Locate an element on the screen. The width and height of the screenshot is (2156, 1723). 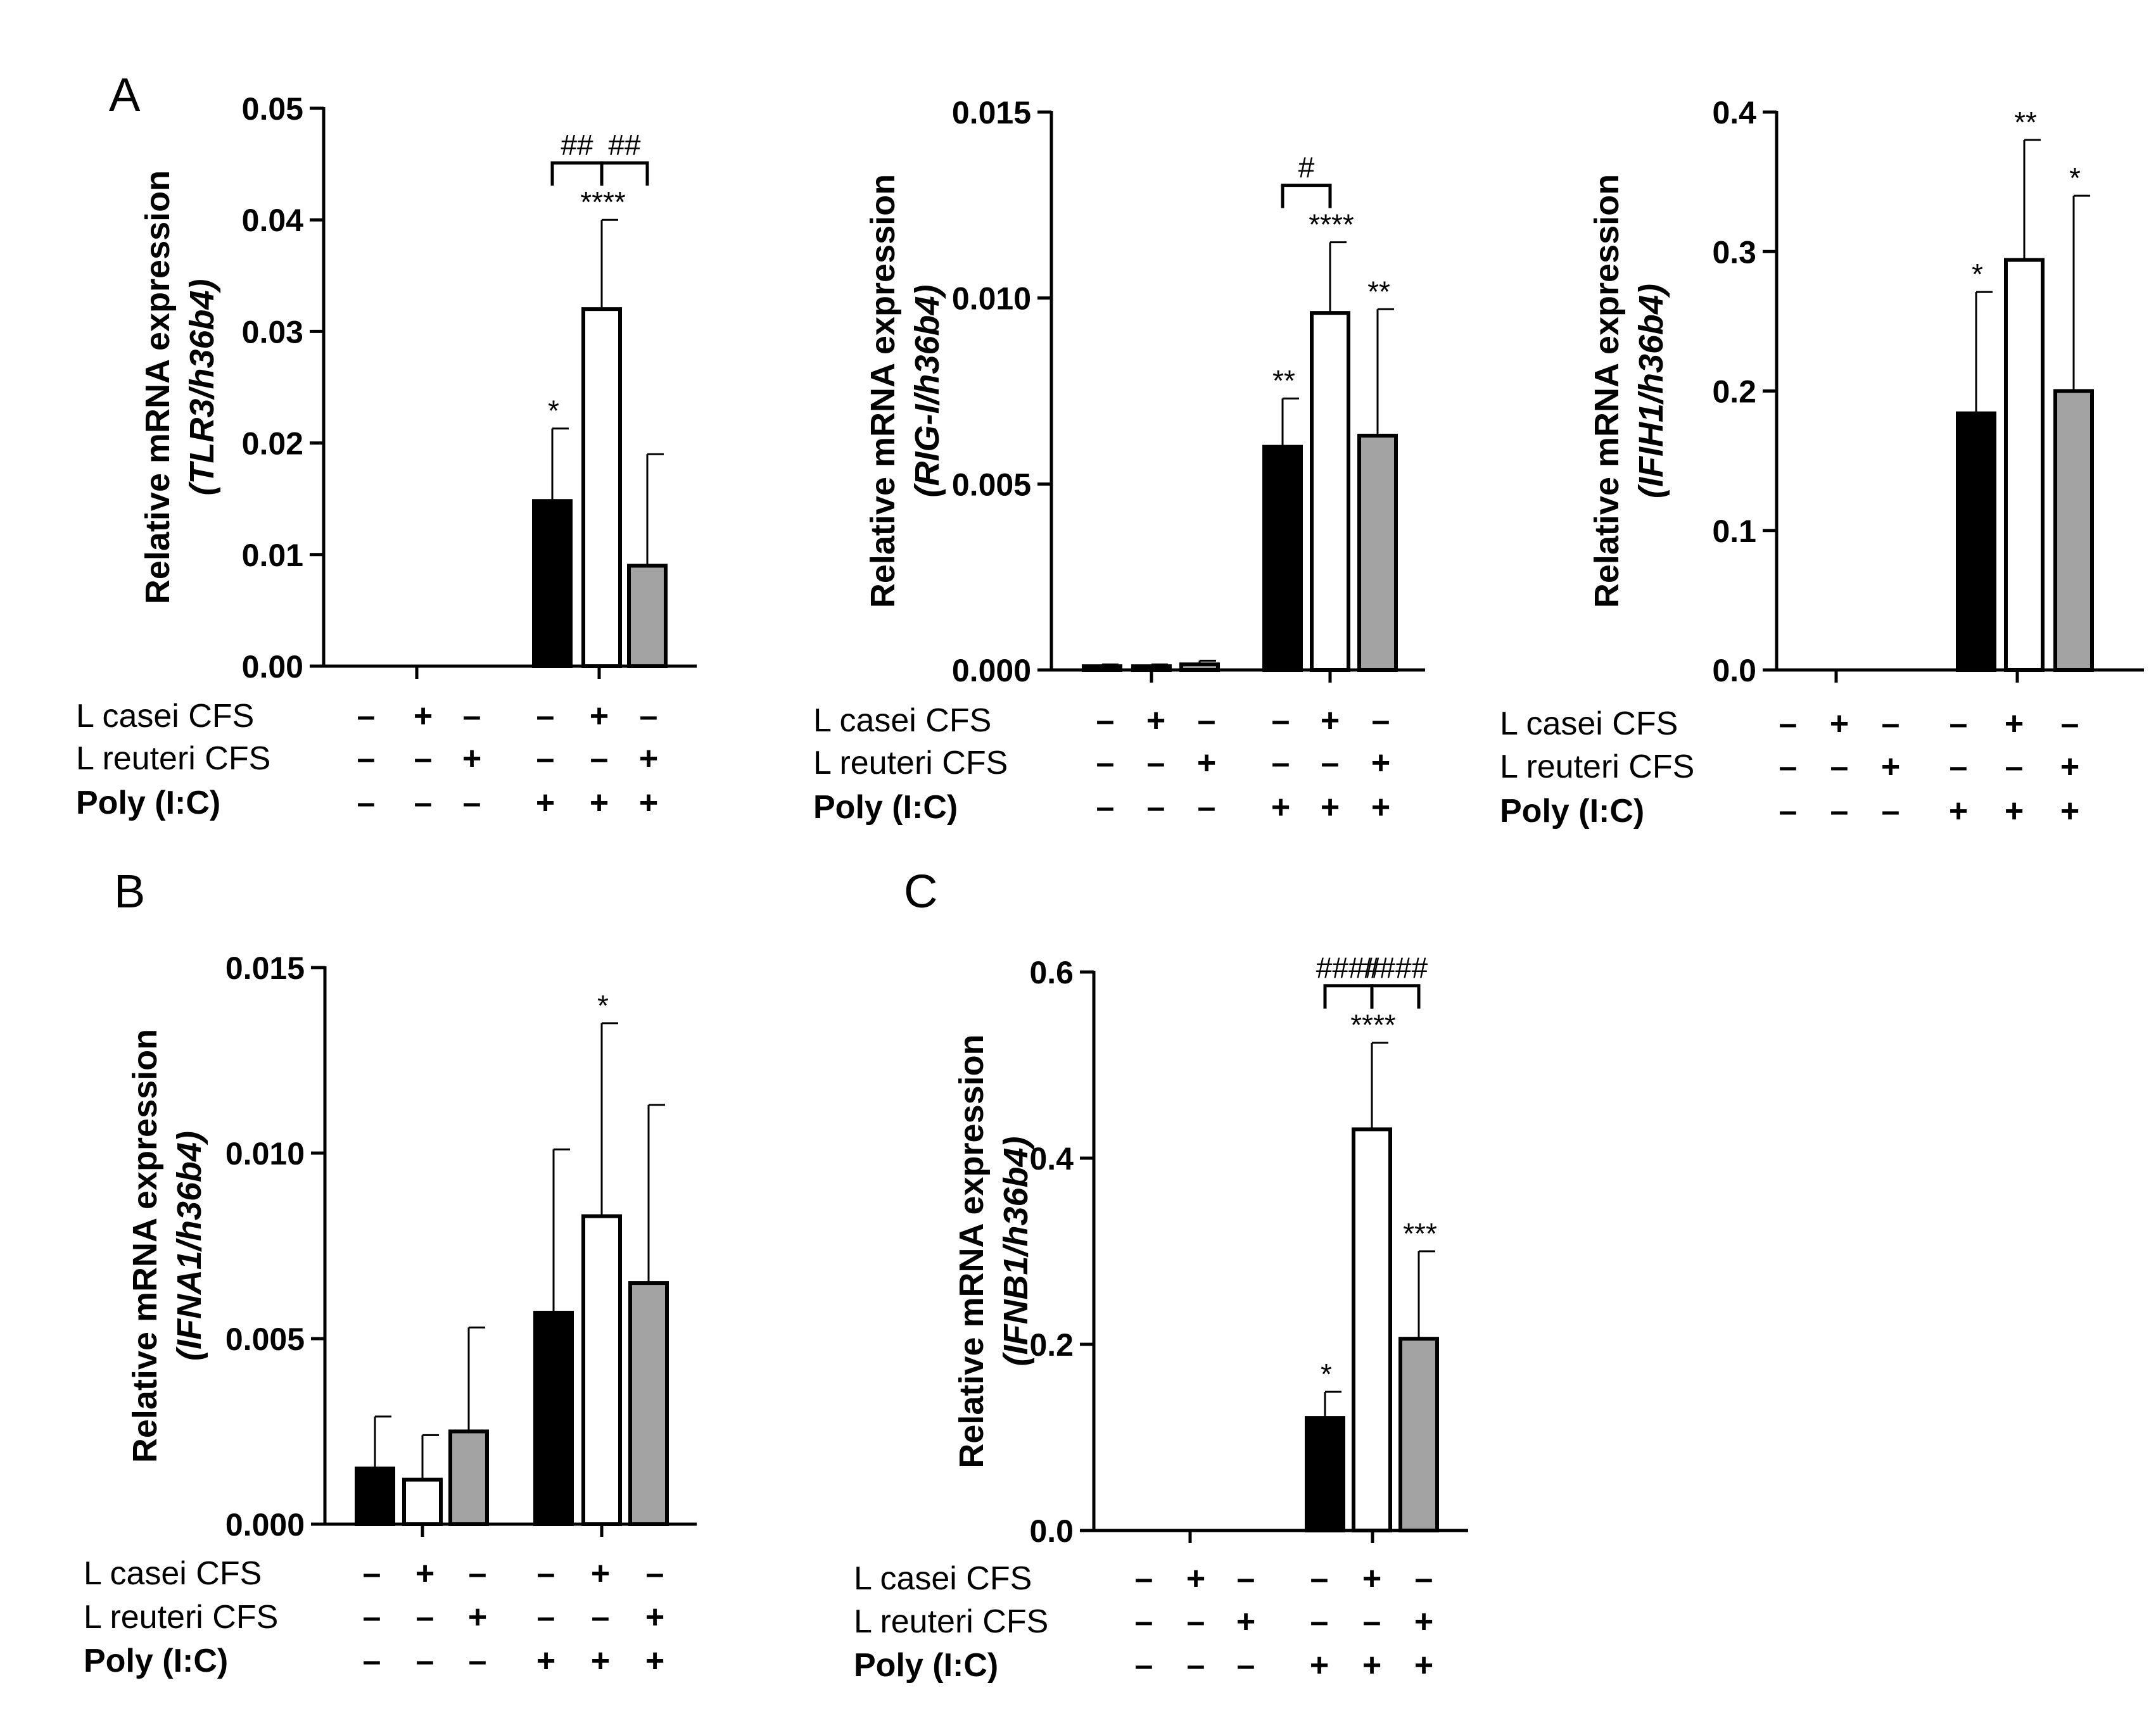
y-tick-label: 0.0 is located at coordinates (1734, 670).